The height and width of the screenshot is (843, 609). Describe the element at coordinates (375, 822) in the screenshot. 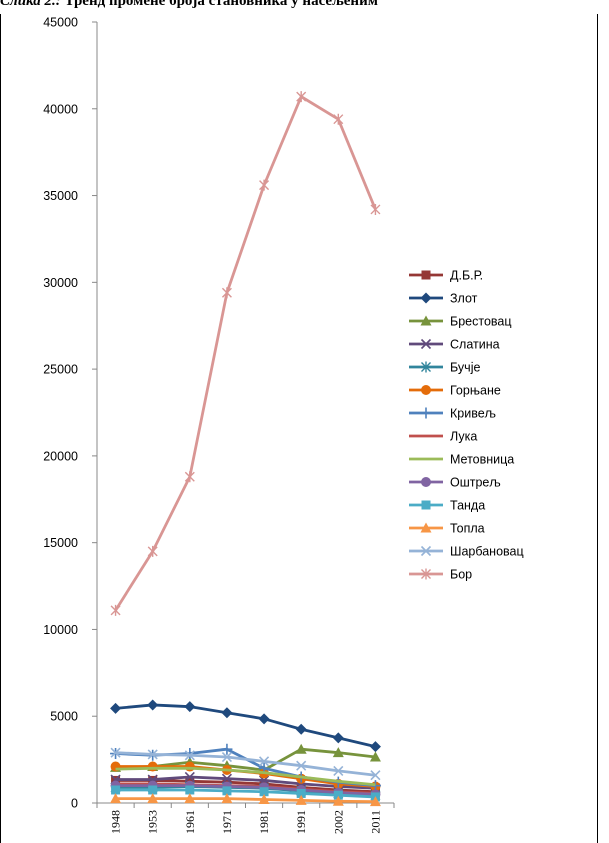

I see `x-tick-label: 2011` at that location.